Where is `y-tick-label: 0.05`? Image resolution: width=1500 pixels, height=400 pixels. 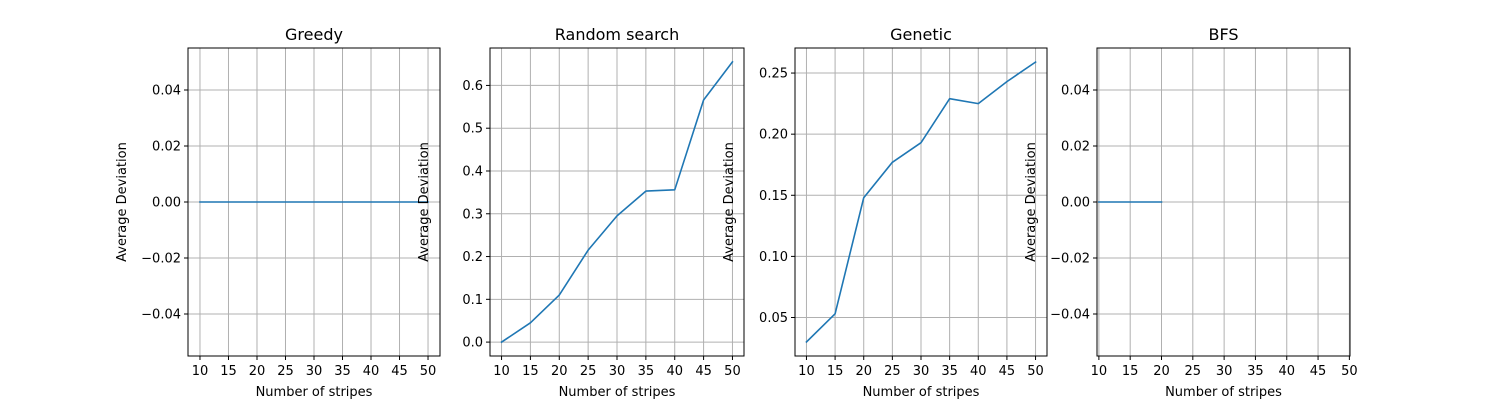 y-tick-label: 0.05 is located at coordinates (773, 318).